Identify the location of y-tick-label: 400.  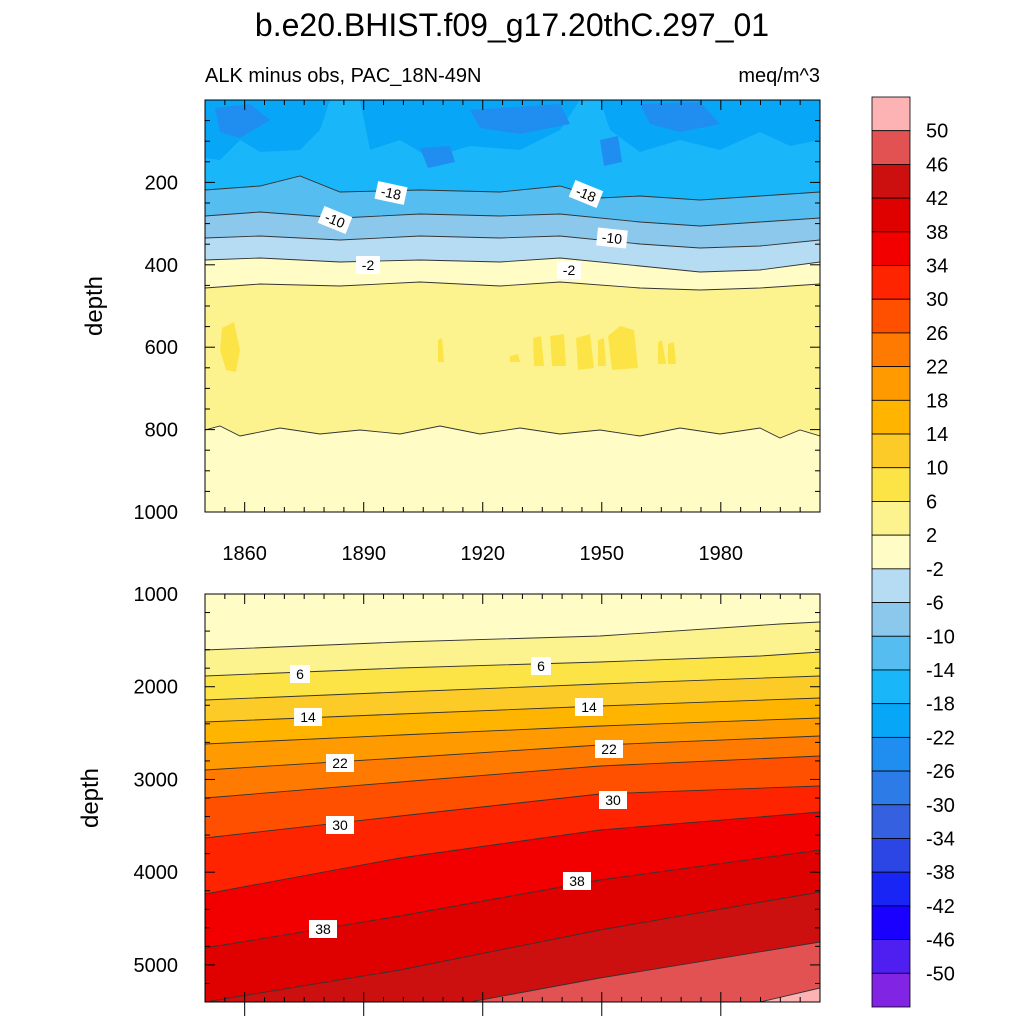
(161, 266).